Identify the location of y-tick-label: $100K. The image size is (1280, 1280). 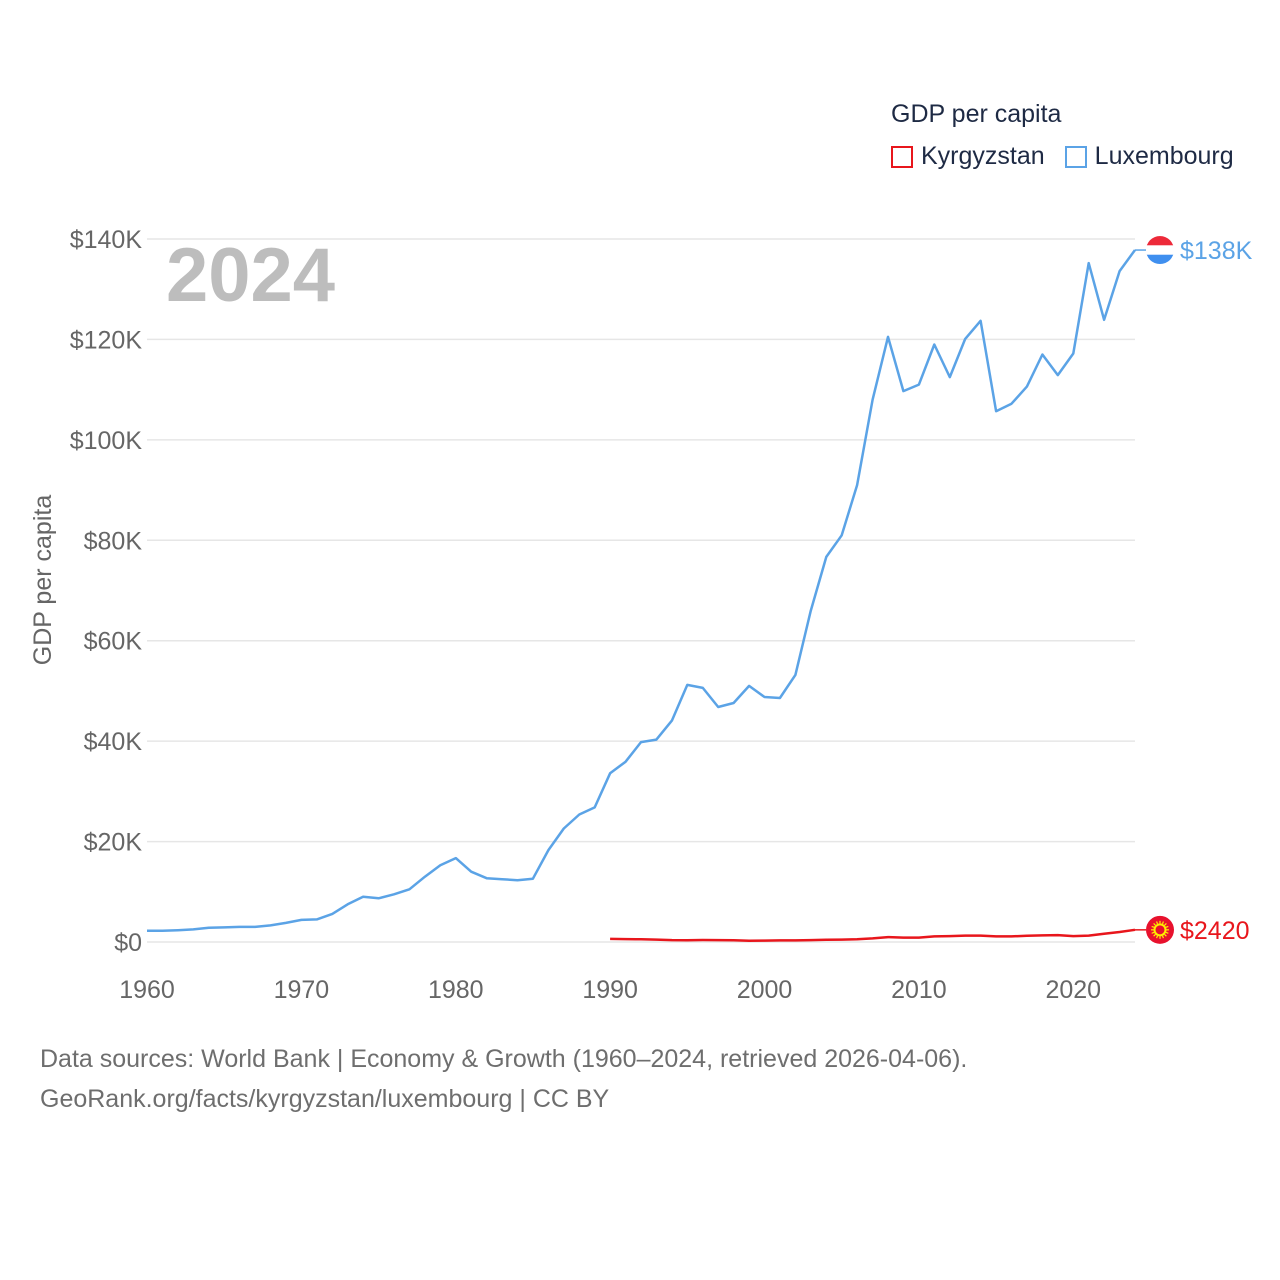
(106, 441).